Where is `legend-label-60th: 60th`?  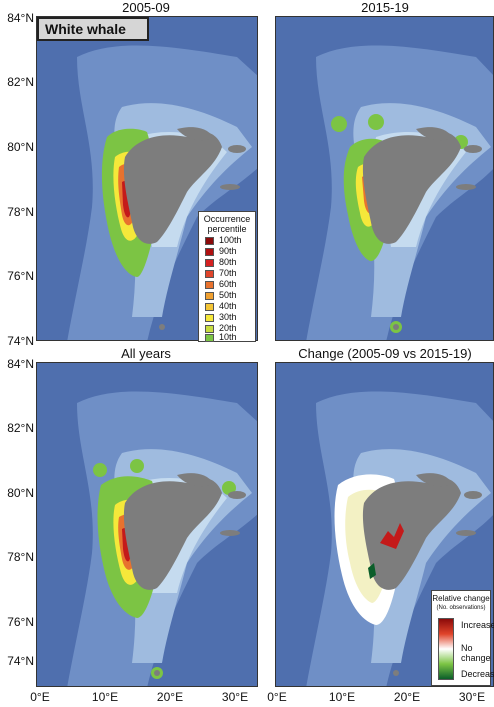 legend-label-60th: 60th is located at coordinates (228, 284).